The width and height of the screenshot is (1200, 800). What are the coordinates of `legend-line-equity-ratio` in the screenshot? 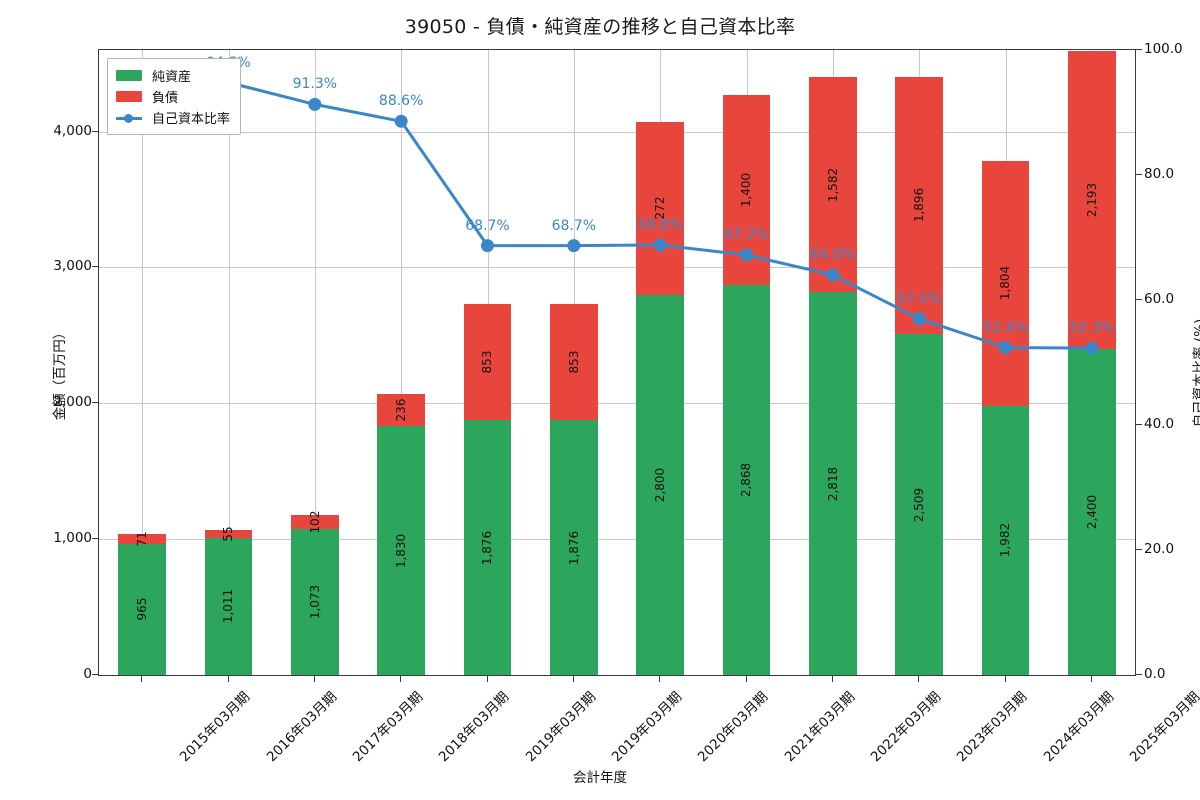 It's located at (129, 117).